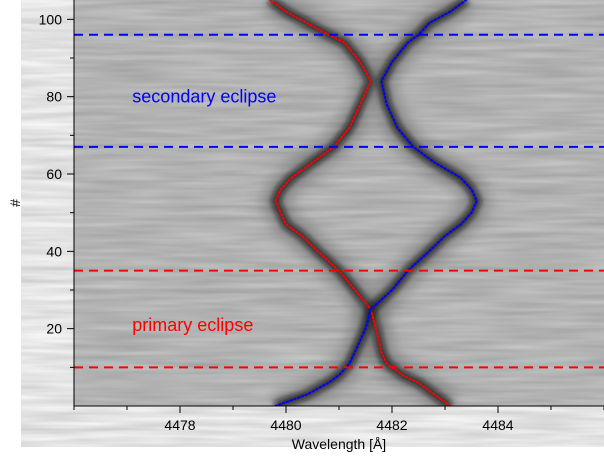  What do you see at coordinates (204, 211) in the screenshot?
I see `annotations: secondary eclipse primary eclipse` at bounding box center [204, 211].